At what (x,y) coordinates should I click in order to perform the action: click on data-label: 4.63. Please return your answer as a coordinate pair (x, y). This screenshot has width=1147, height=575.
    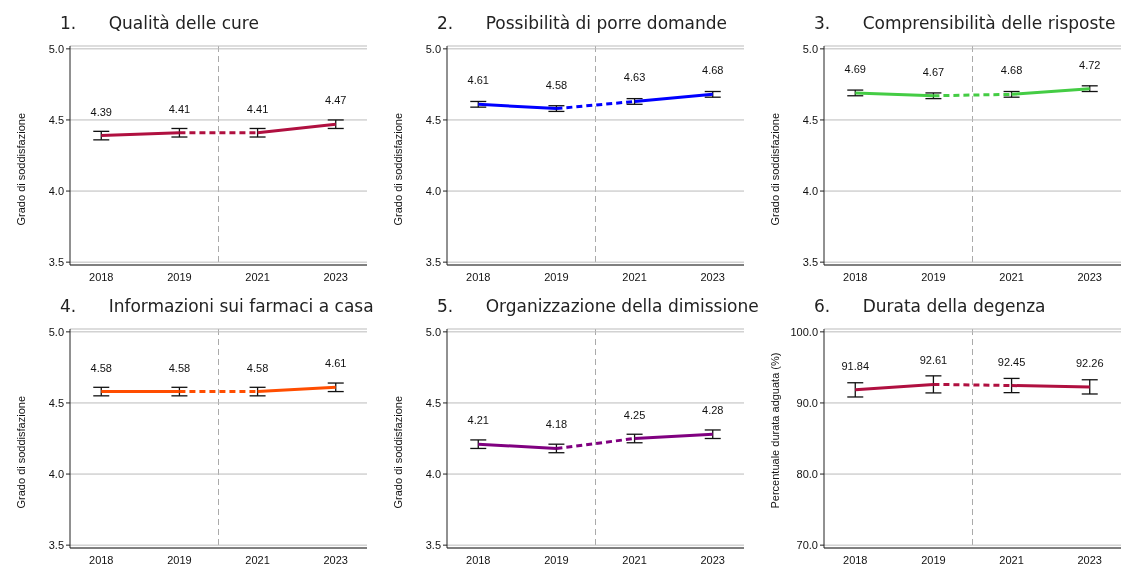
    Looking at the image, I should click on (634, 77).